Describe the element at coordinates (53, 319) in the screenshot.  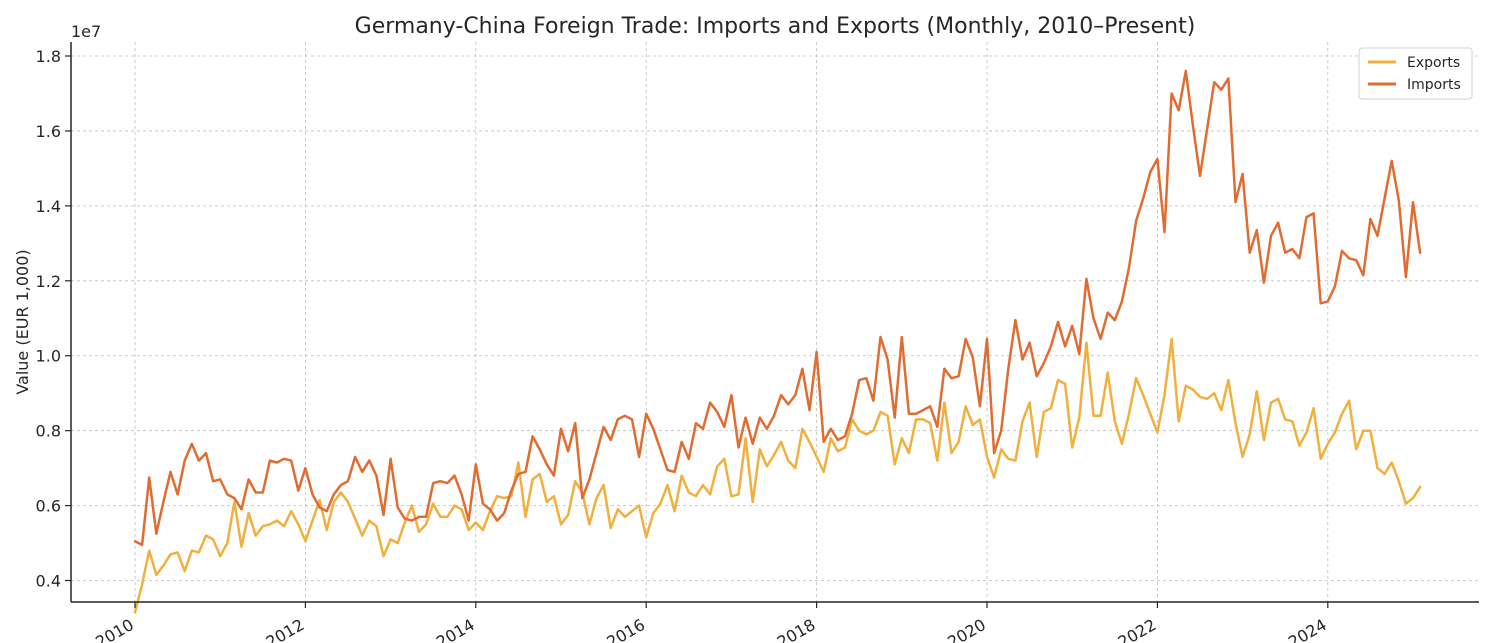
I see `y-ticks: 0.4 0.6 0.8 1.0 1.2 1.4 1.6 1.8` at that location.